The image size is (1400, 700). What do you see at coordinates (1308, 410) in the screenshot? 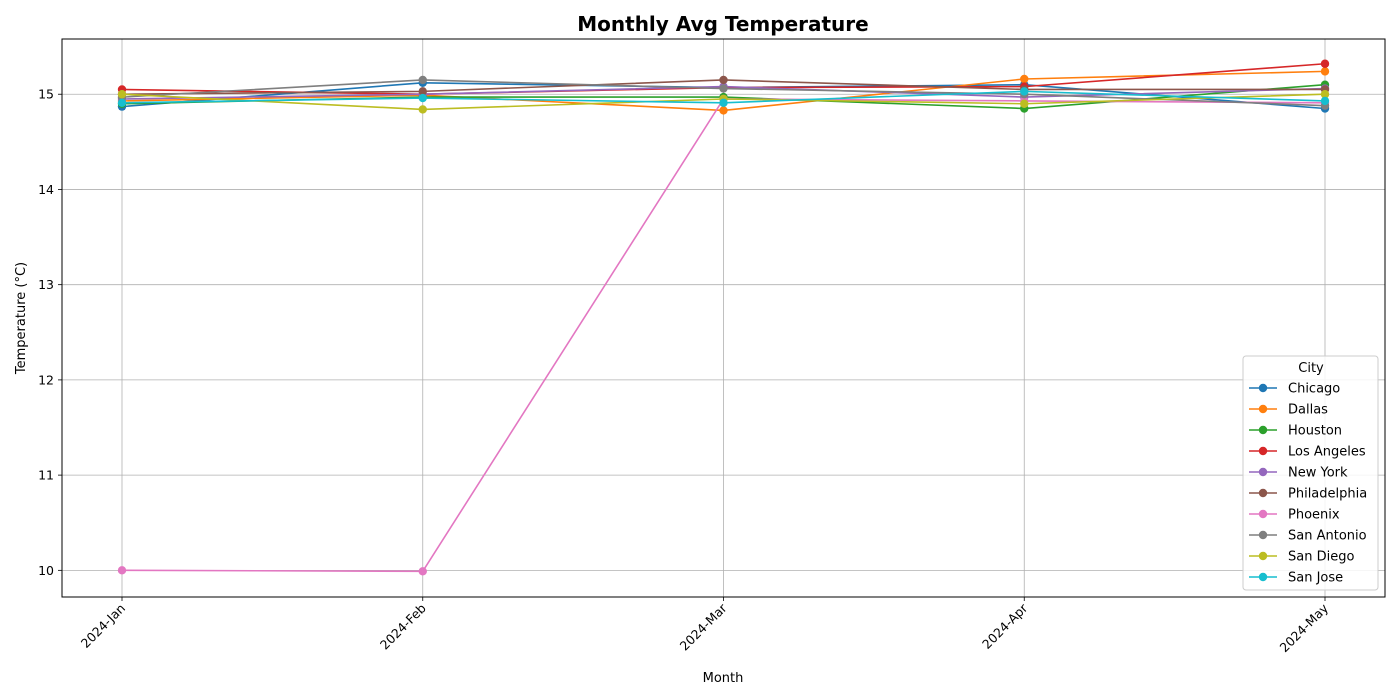
I see `legend-label: Dallas` at bounding box center [1308, 410].